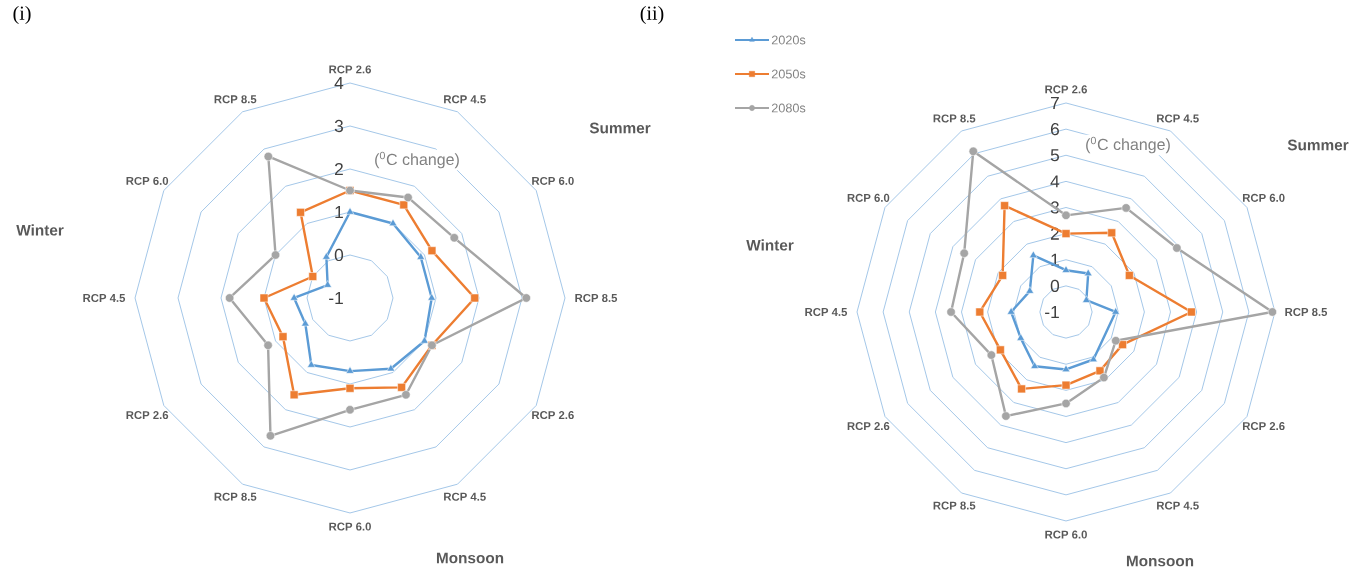 The image size is (1360, 571). I want to click on y-tick-label: 6, so click(1054, 129).